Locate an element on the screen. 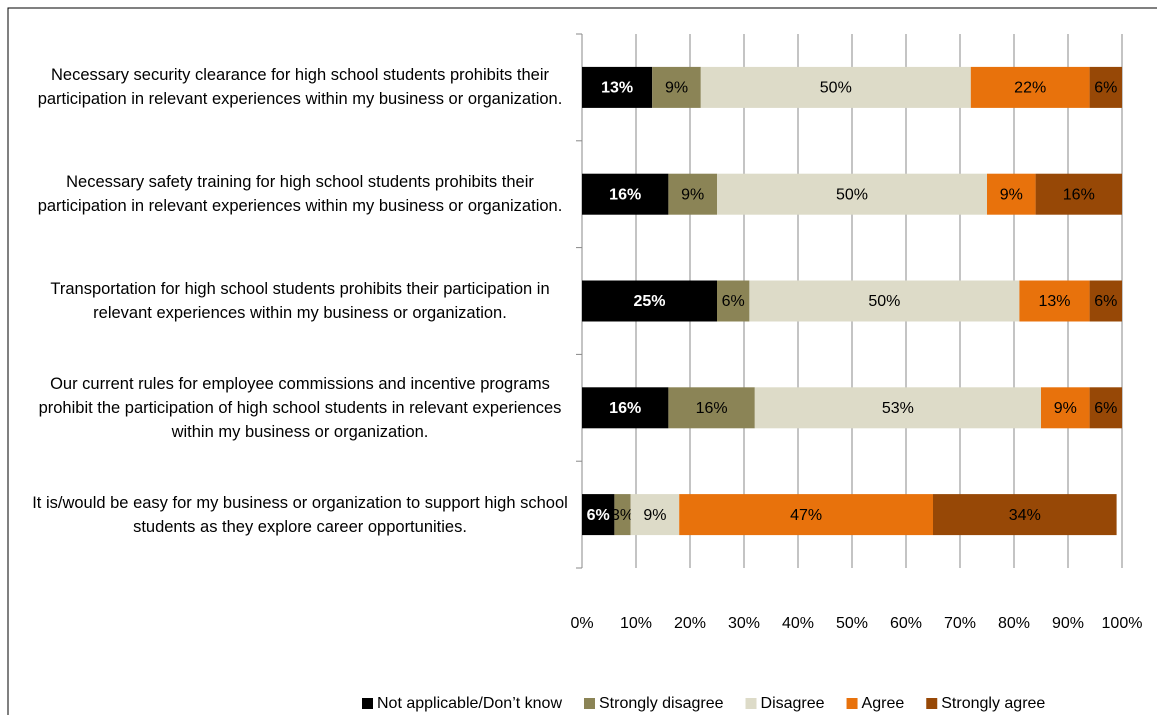 The width and height of the screenshot is (1157, 715). x-tick-label: 90% is located at coordinates (1068, 623).